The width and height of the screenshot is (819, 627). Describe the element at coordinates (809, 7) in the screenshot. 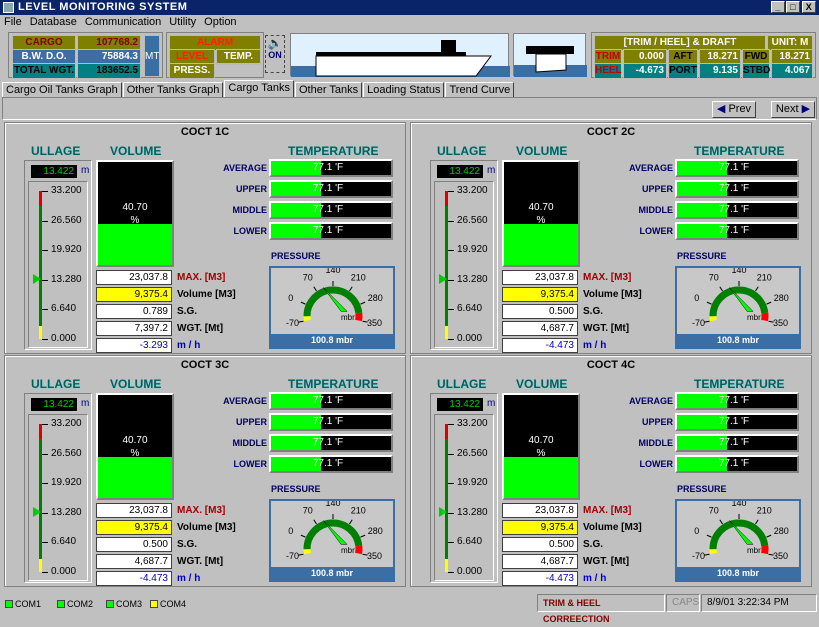

I see `close-button: X` at that location.